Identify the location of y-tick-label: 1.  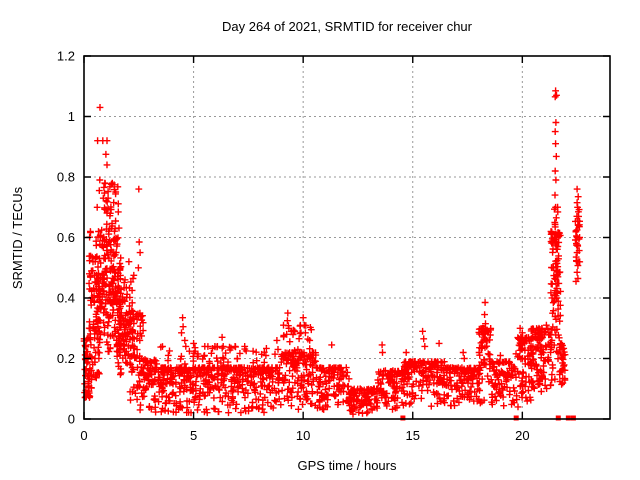
(71, 116).